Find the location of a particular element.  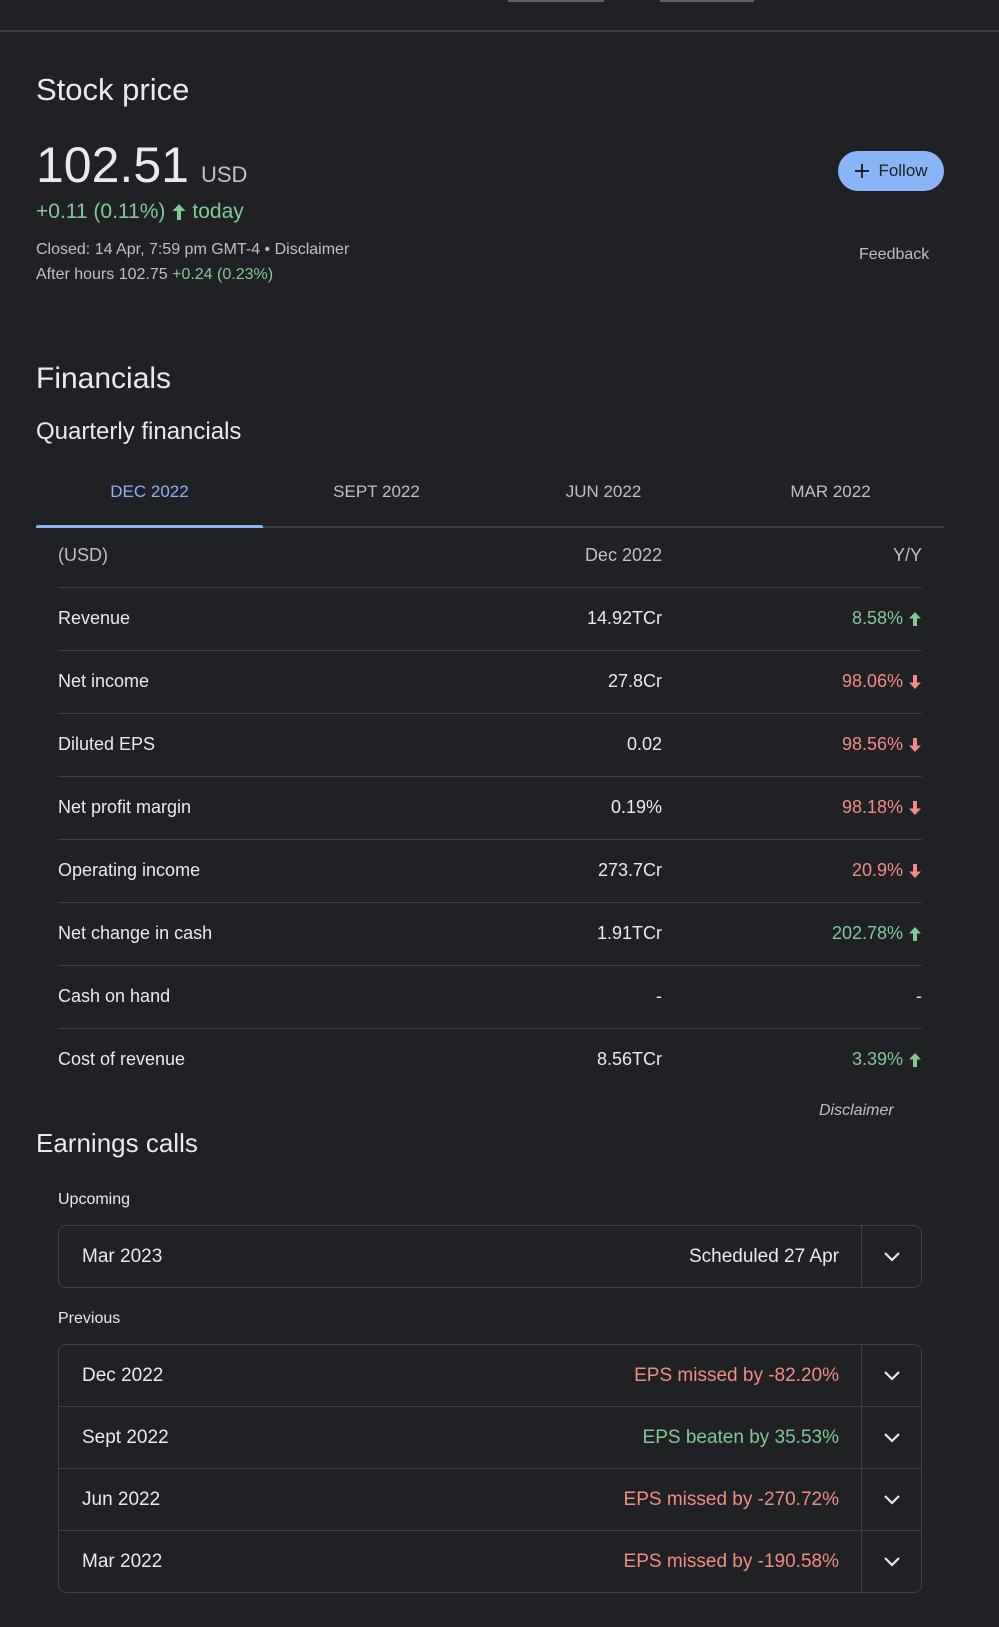

earnings-quarter: Mar 2022 is located at coordinates (122, 1561).